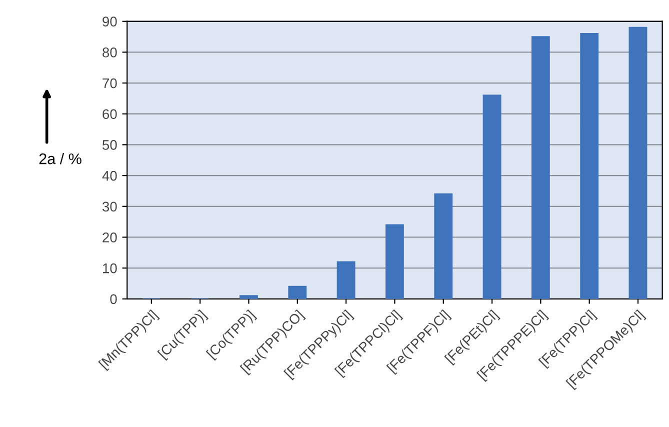 The image size is (669, 427). I want to click on y-tick-label: 60, so click(109, 114).